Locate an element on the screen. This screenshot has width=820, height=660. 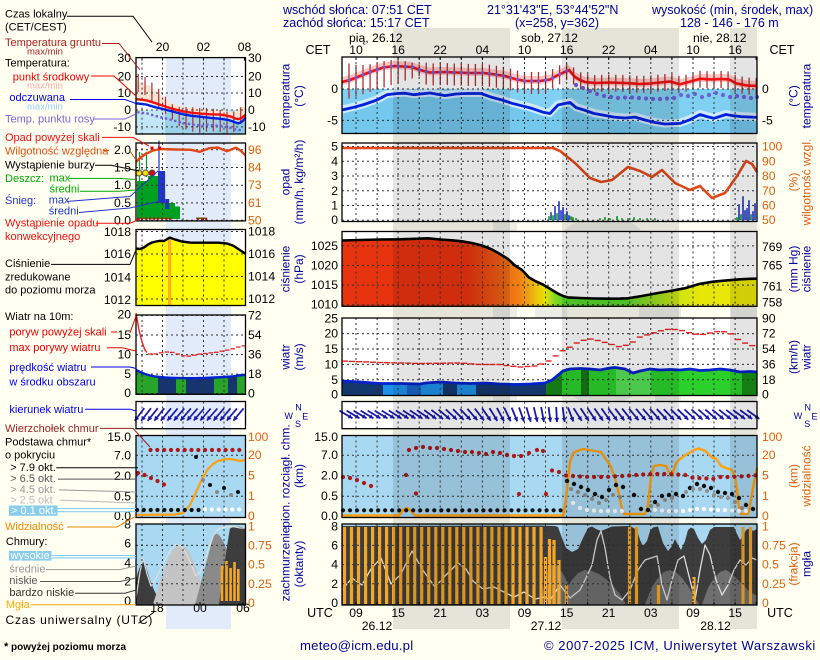
svg-text: Widzialność is located at coordinates (34, 527).